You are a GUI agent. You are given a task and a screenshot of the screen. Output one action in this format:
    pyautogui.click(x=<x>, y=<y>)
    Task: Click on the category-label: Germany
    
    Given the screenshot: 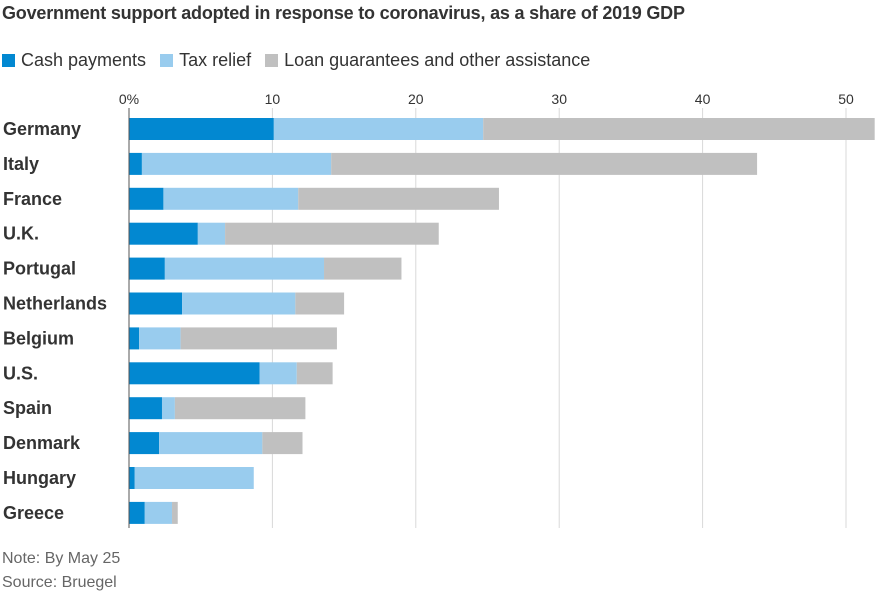 What is the action you would take?
    pyautogui.click(x=42, y=129)
    